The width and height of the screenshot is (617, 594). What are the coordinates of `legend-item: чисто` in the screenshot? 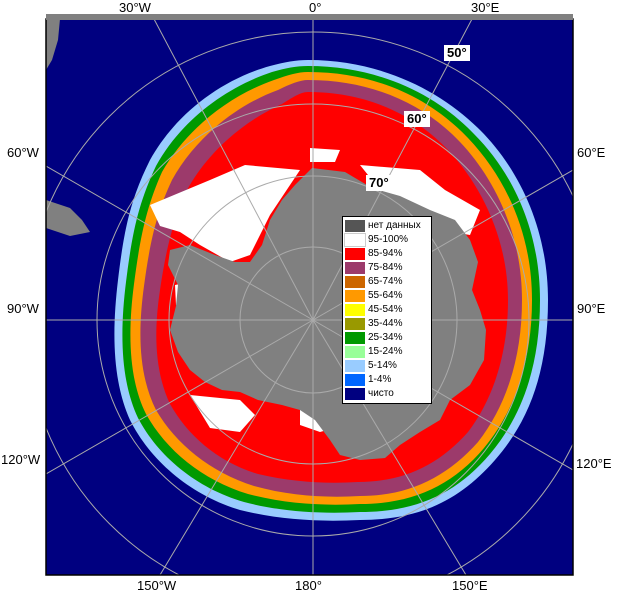 It's located at (388, 394).